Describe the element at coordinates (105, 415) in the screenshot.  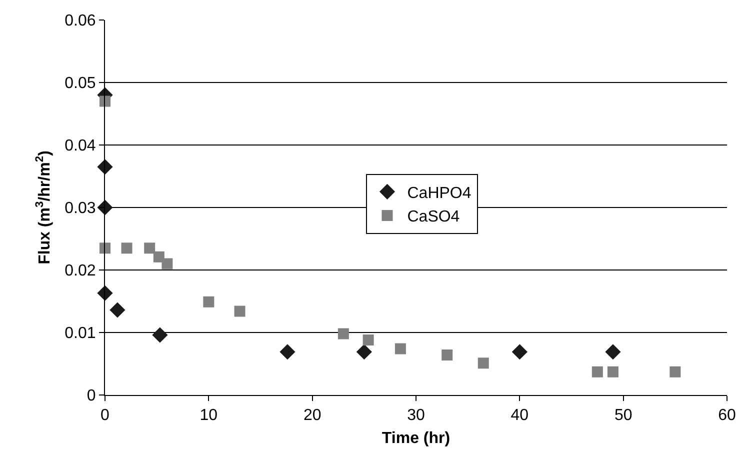
I see `x-tick-label: 0` at that location.